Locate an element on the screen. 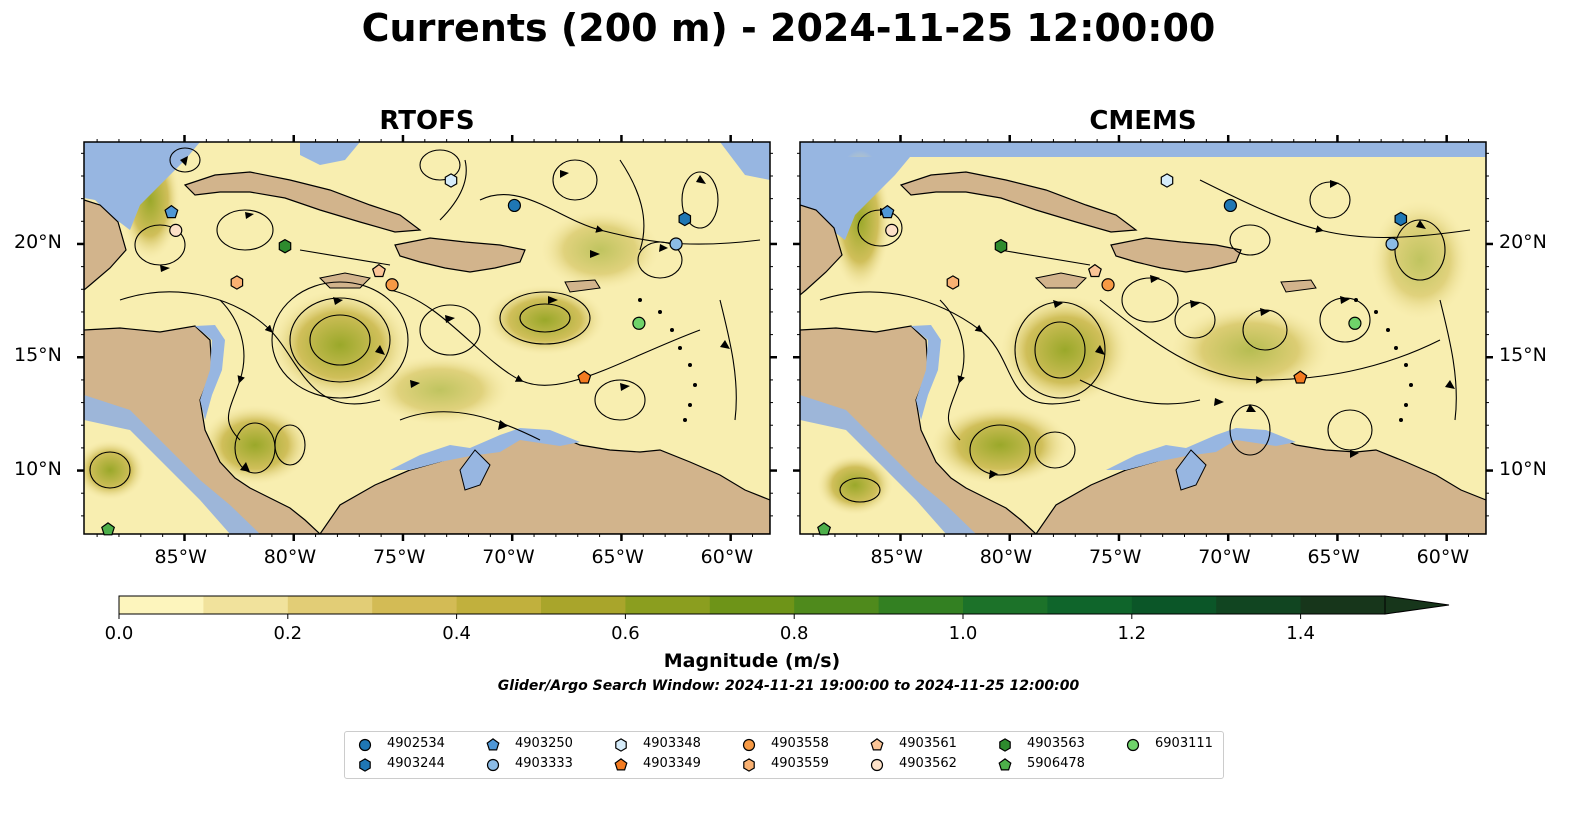 The width and height of the screenshot is (1577, 827). colorbar-tick-label: 0.6 is located at coordinates (625, 633).